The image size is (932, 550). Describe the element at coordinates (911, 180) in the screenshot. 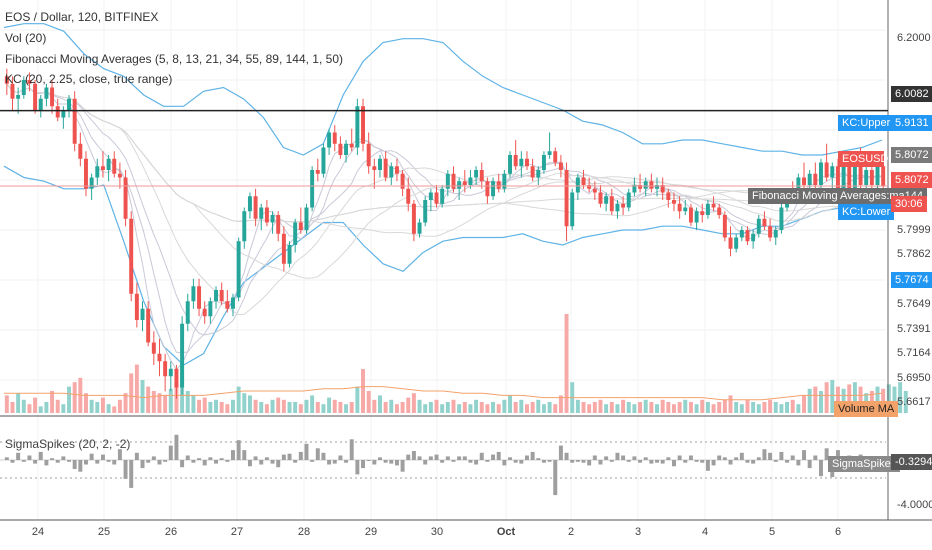

I see `last-price-red-badge: 5.8072` at that location.